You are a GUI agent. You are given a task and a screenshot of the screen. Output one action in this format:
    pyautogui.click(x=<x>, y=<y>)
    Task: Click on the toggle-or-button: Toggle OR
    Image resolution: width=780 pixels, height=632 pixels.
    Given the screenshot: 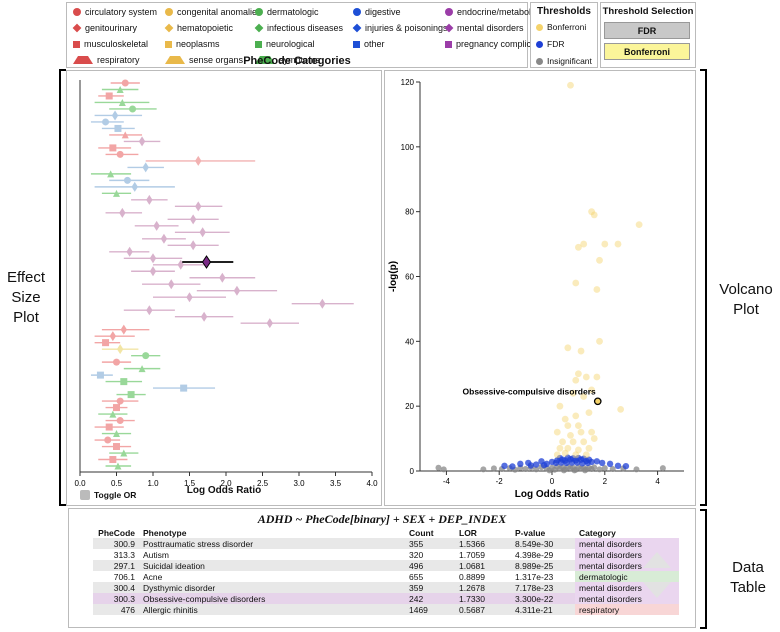 What is the action you would take?
    pyautogui.click(x=108, y=495)
    